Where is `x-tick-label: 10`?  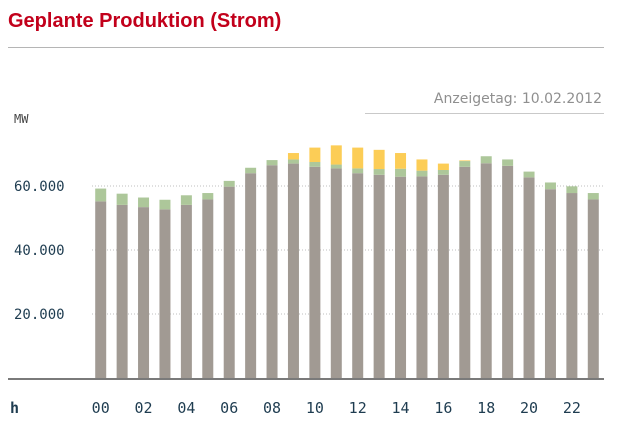
x-tick-label: 10 is located at coordinates (315, 408).